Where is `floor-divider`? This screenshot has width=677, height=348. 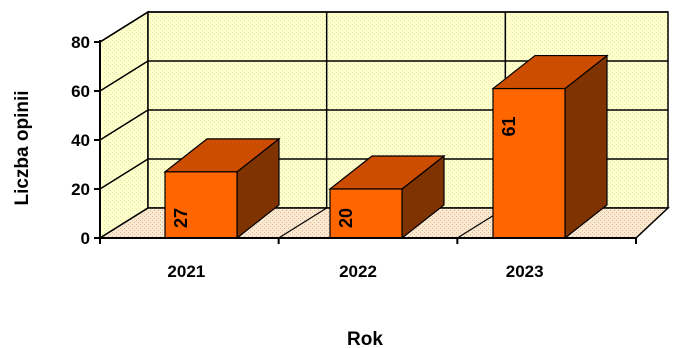
floor-divider is located at coordinates (302, 223).